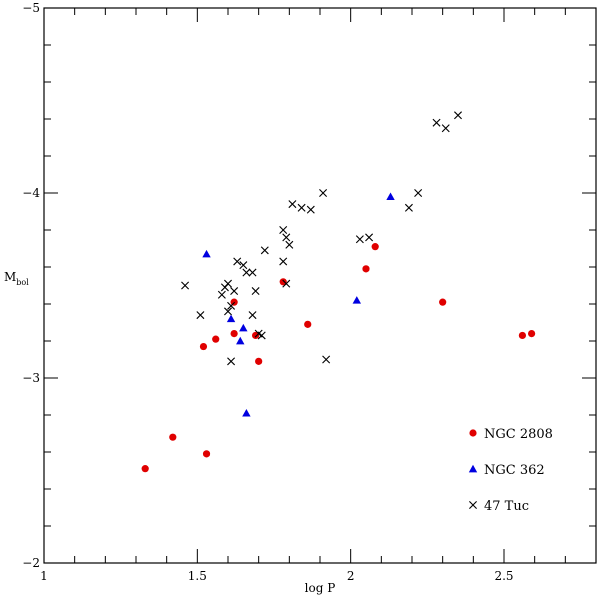 This screenshot has height=598, width=600. What do you see at coordinates (22, 282) in the screenshot?
I see `y-axis-label-subscript: bol` at bounding box center [22, 282].